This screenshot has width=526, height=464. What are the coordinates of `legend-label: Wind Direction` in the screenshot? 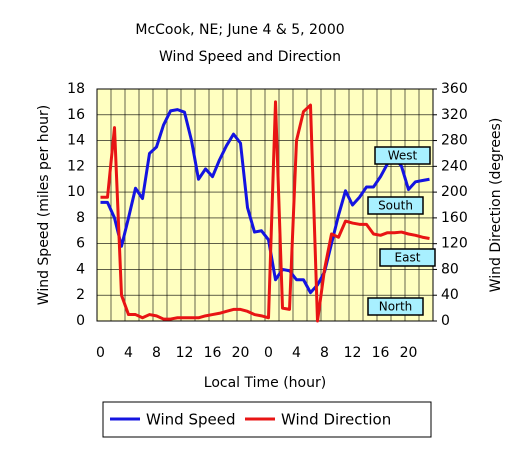 It's located at (336, 420).